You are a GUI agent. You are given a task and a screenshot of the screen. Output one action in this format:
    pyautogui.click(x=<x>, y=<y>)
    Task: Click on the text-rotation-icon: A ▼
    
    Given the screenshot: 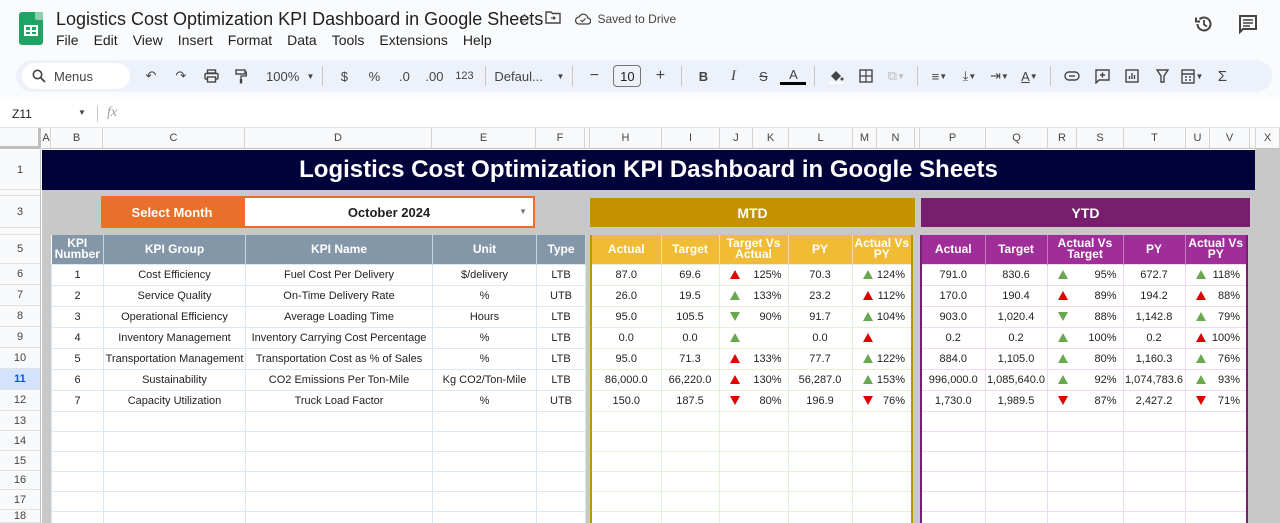 What is the action you would take?
    pyautogui.click(x=1029, y=76)
    